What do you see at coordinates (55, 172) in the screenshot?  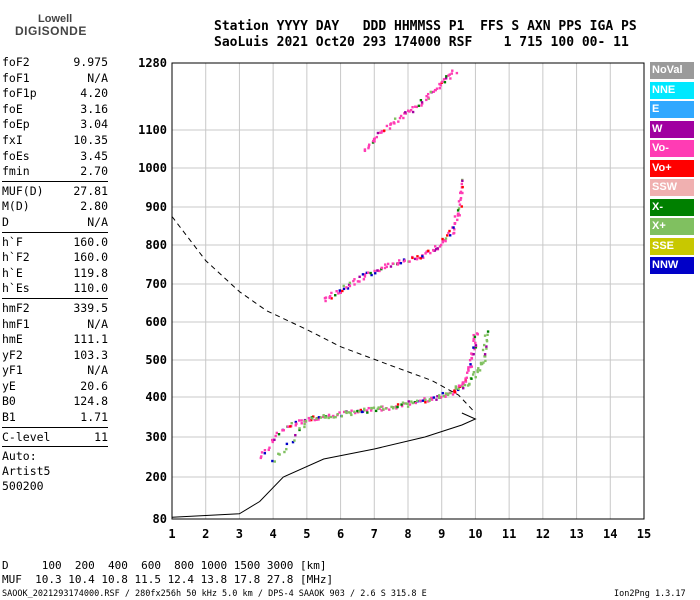 I see `param-row: fmin 2.70` at bounding box center [55, 172].